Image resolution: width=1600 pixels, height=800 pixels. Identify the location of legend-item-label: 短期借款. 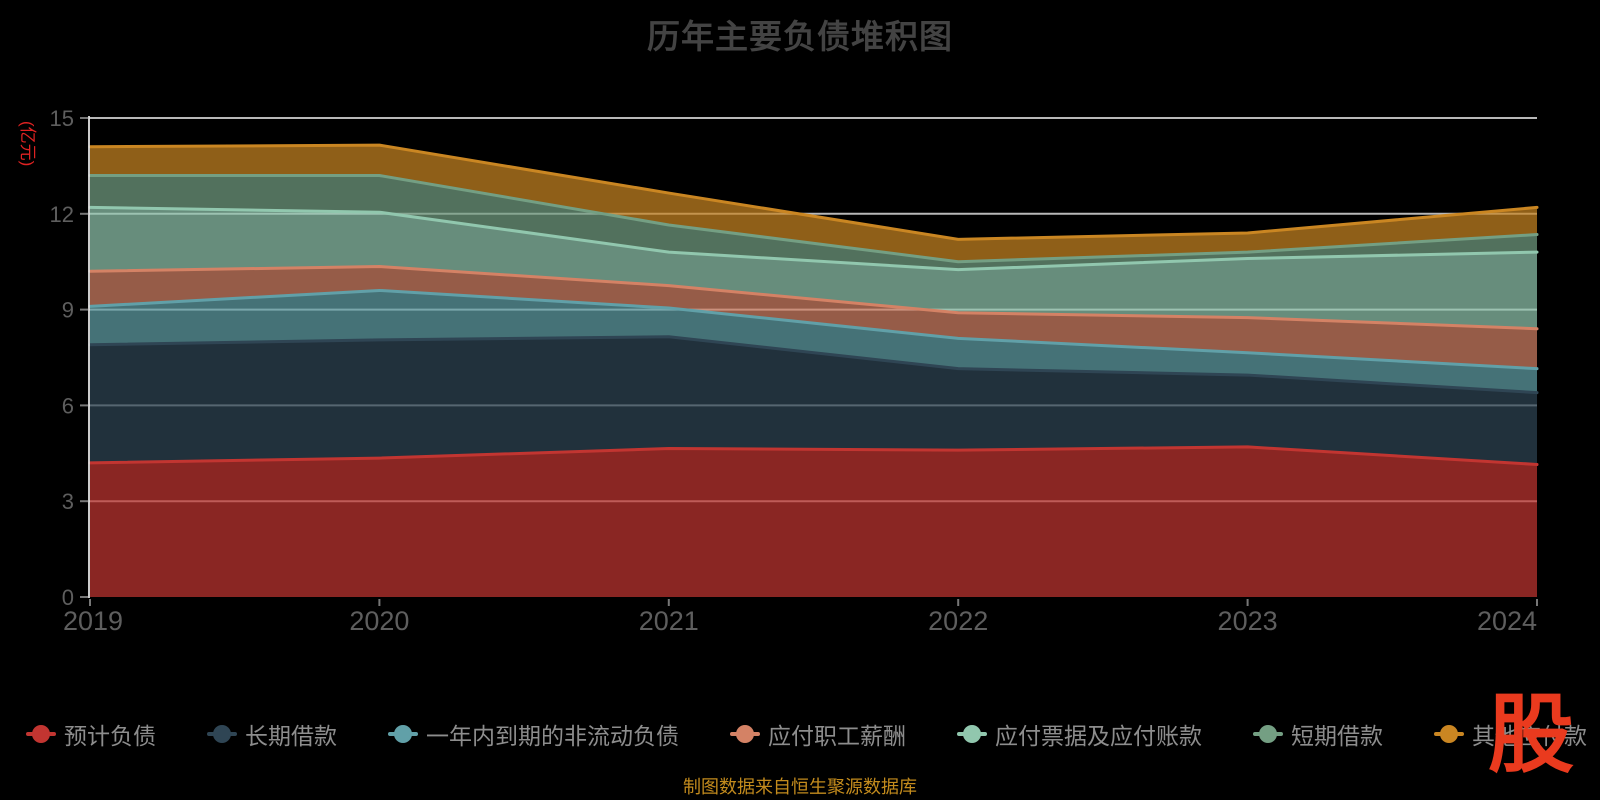
(1337, 736).